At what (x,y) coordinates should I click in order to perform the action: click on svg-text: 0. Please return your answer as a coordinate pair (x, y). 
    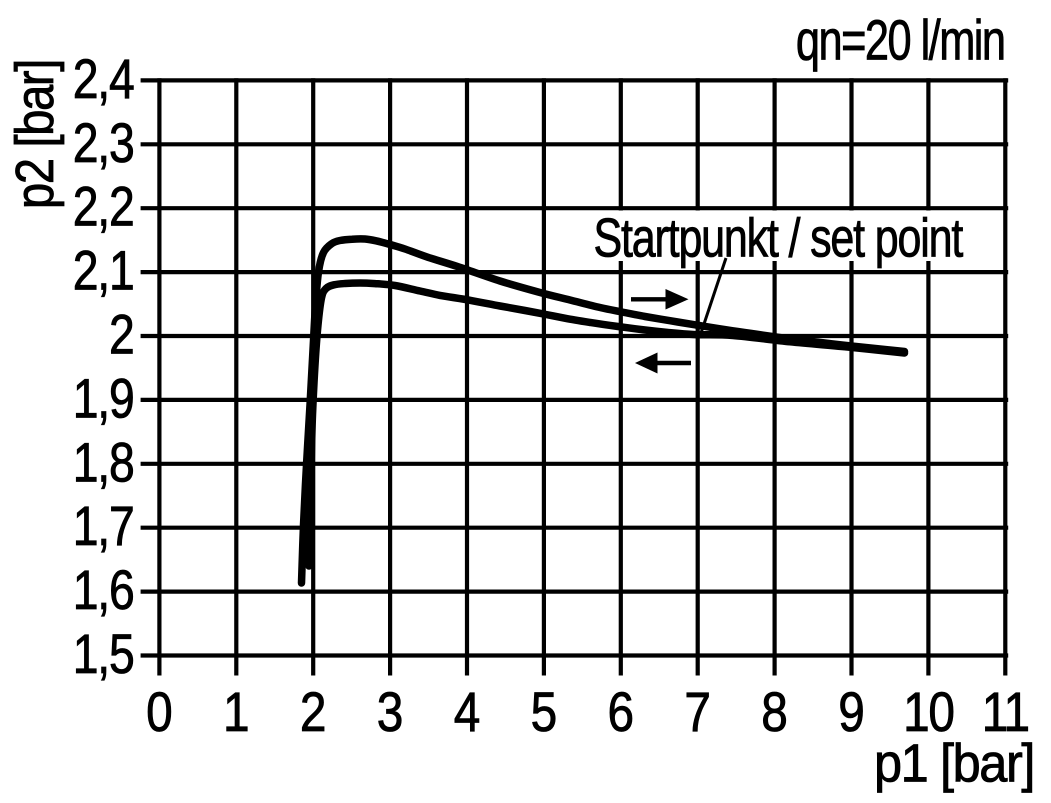
    Looking at the image, I should click on (159, 712).